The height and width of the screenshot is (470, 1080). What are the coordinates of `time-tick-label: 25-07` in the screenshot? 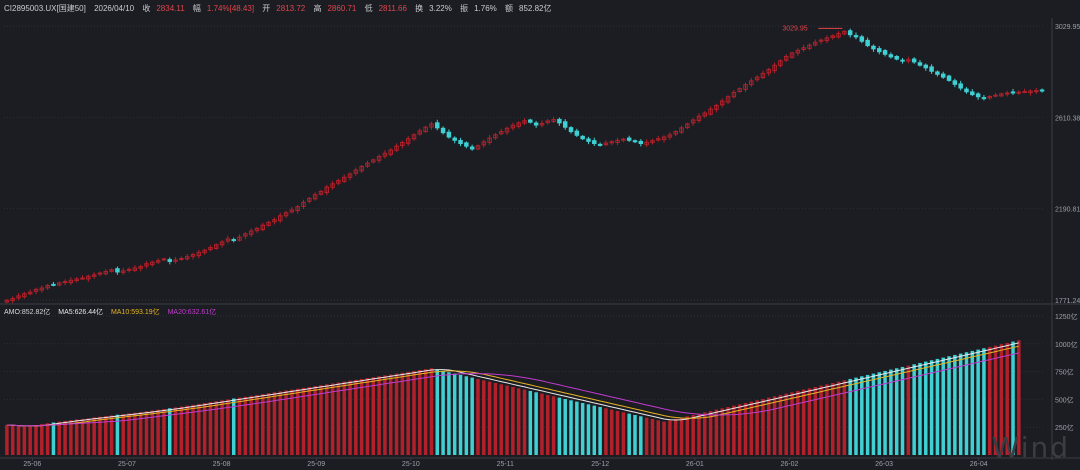 It's located at (127, 464).